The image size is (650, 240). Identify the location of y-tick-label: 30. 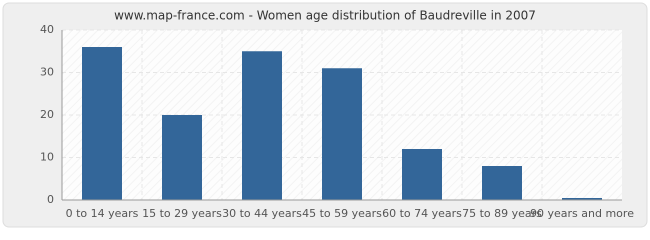
(47, 72).